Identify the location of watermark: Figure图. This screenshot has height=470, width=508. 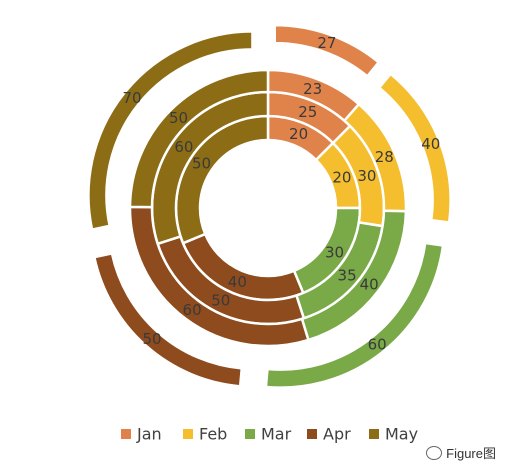
(461, 452).